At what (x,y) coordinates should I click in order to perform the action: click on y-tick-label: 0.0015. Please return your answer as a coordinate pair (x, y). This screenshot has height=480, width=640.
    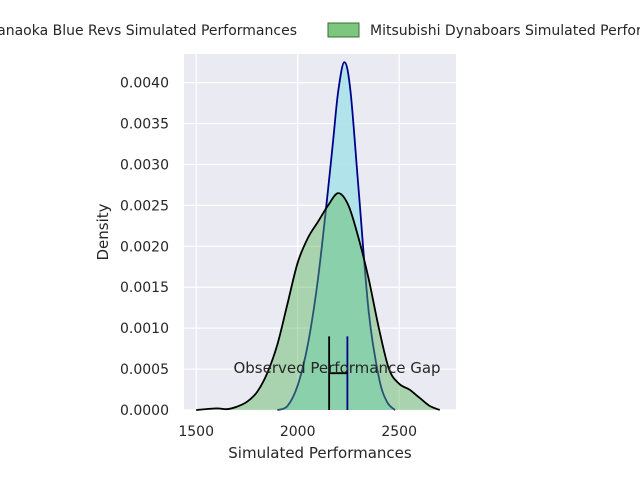
    Looking at the image, I should click on (144, 288).